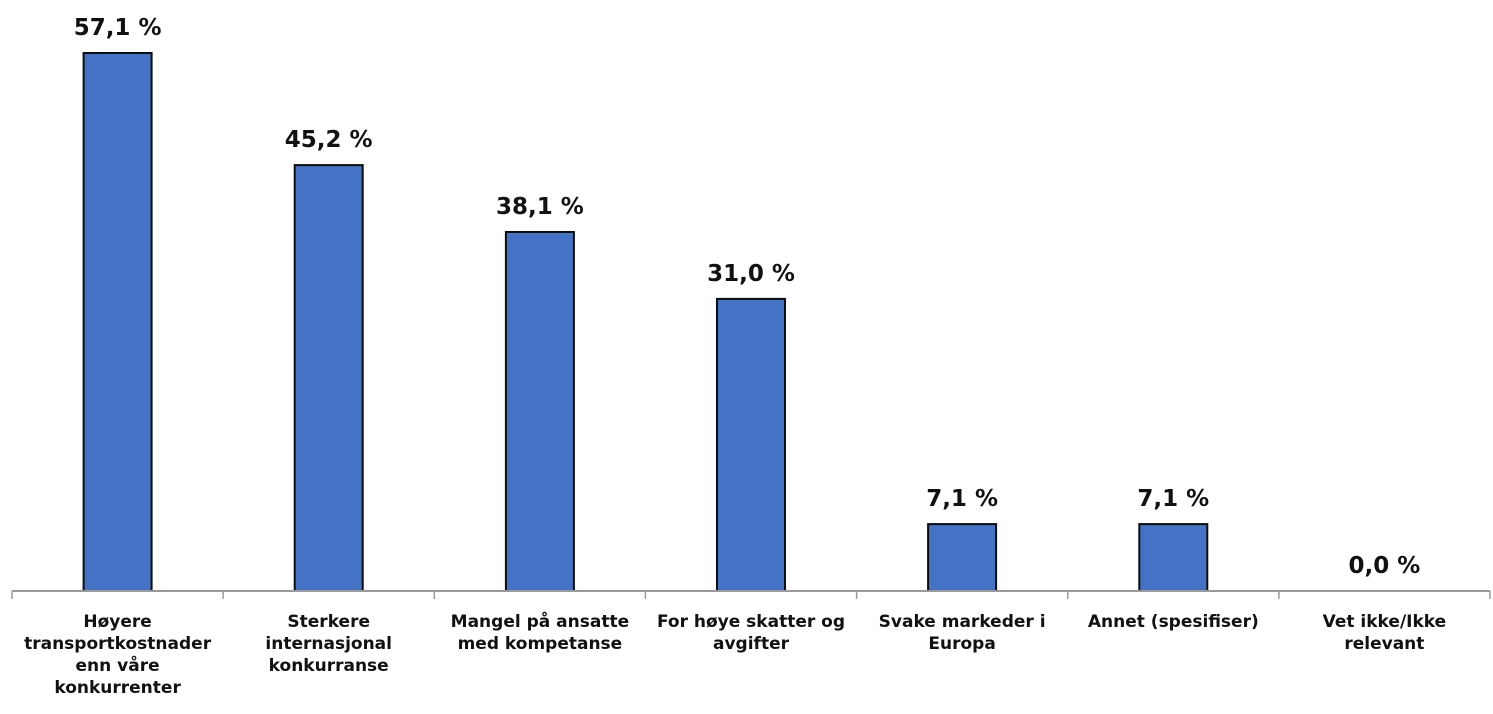 This screenshot has width=1493, height=714. What do you see at coordinates (1384, 644) in the screenshot?
I see `category-label-6-line-1: relevant` at bounding box center [1384, 644].